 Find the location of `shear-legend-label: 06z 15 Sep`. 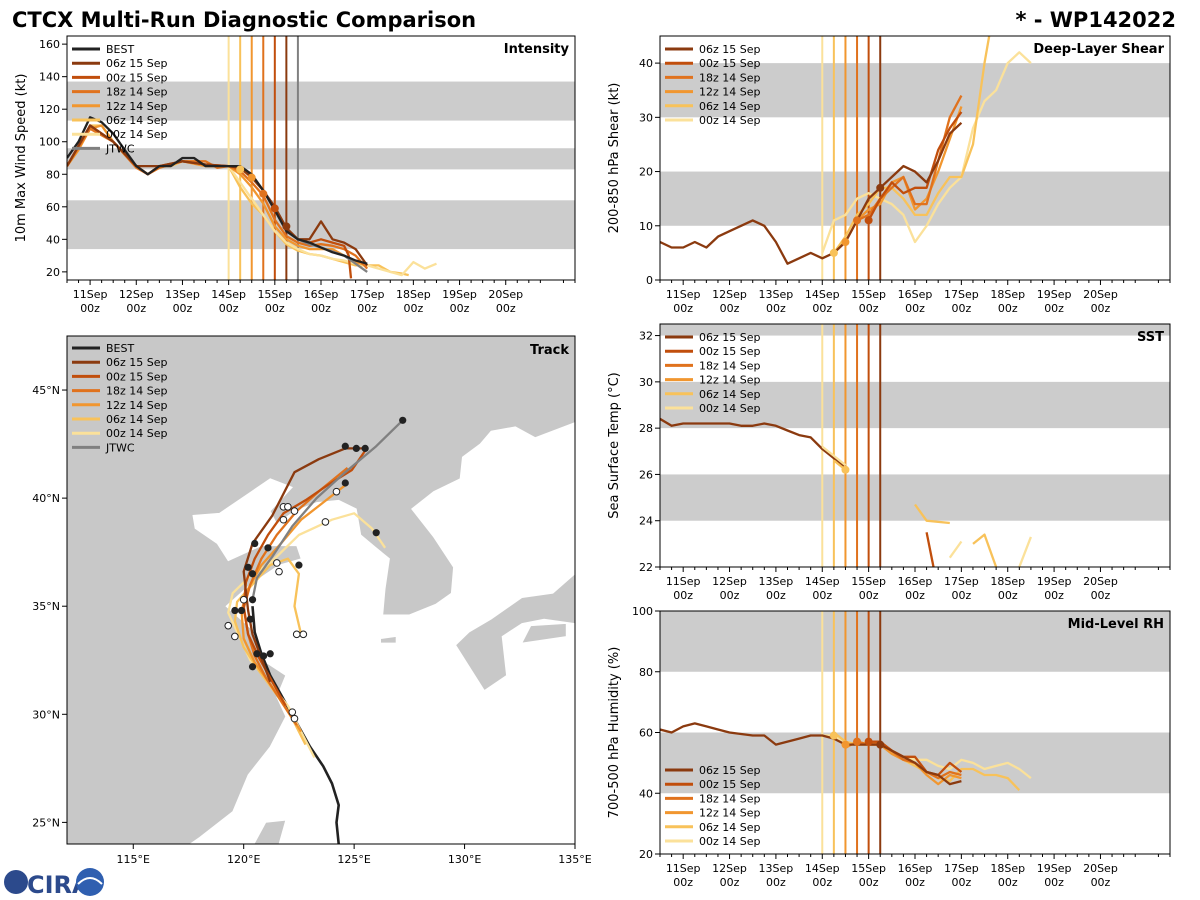

shear-legend-label: 06z 15 Sep is located at coordinates (730, 49).